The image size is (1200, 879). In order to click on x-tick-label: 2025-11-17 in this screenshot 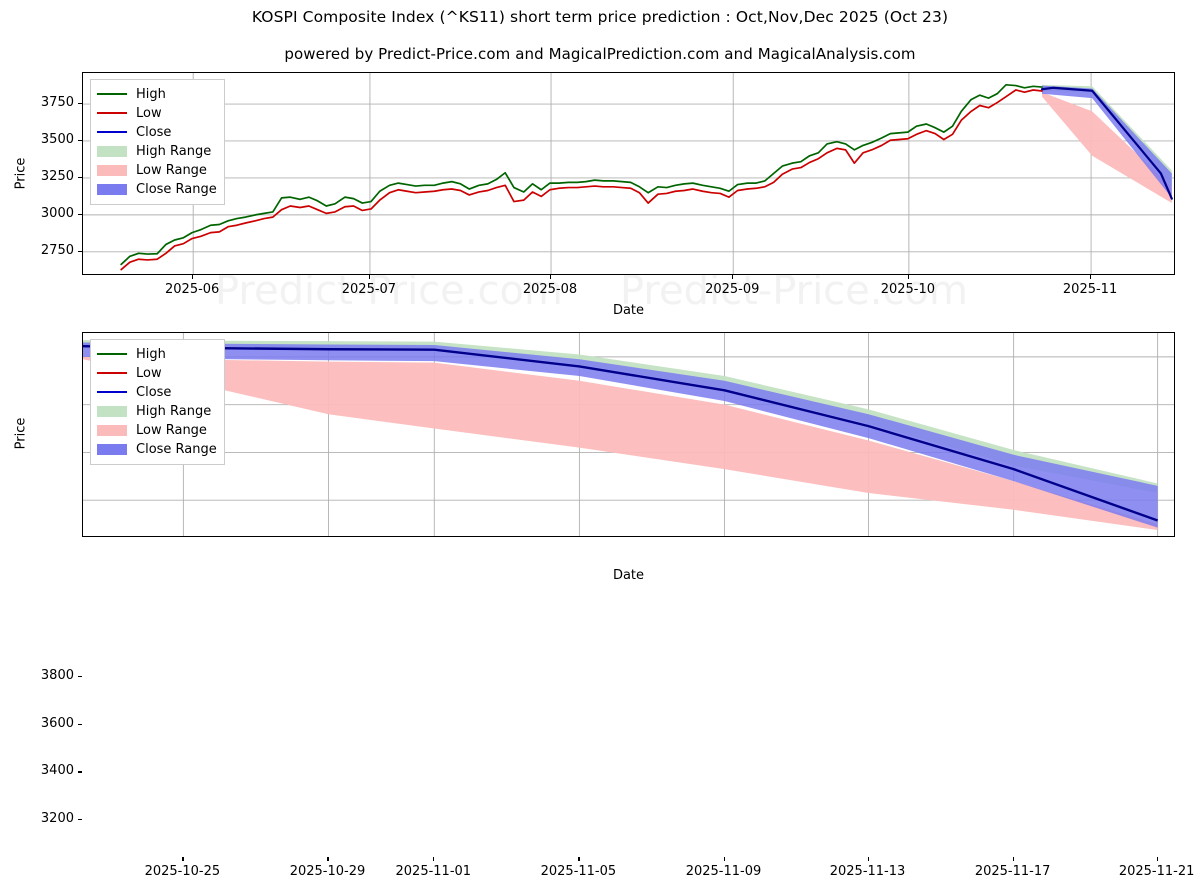, I will do `click(1012, 871)`.